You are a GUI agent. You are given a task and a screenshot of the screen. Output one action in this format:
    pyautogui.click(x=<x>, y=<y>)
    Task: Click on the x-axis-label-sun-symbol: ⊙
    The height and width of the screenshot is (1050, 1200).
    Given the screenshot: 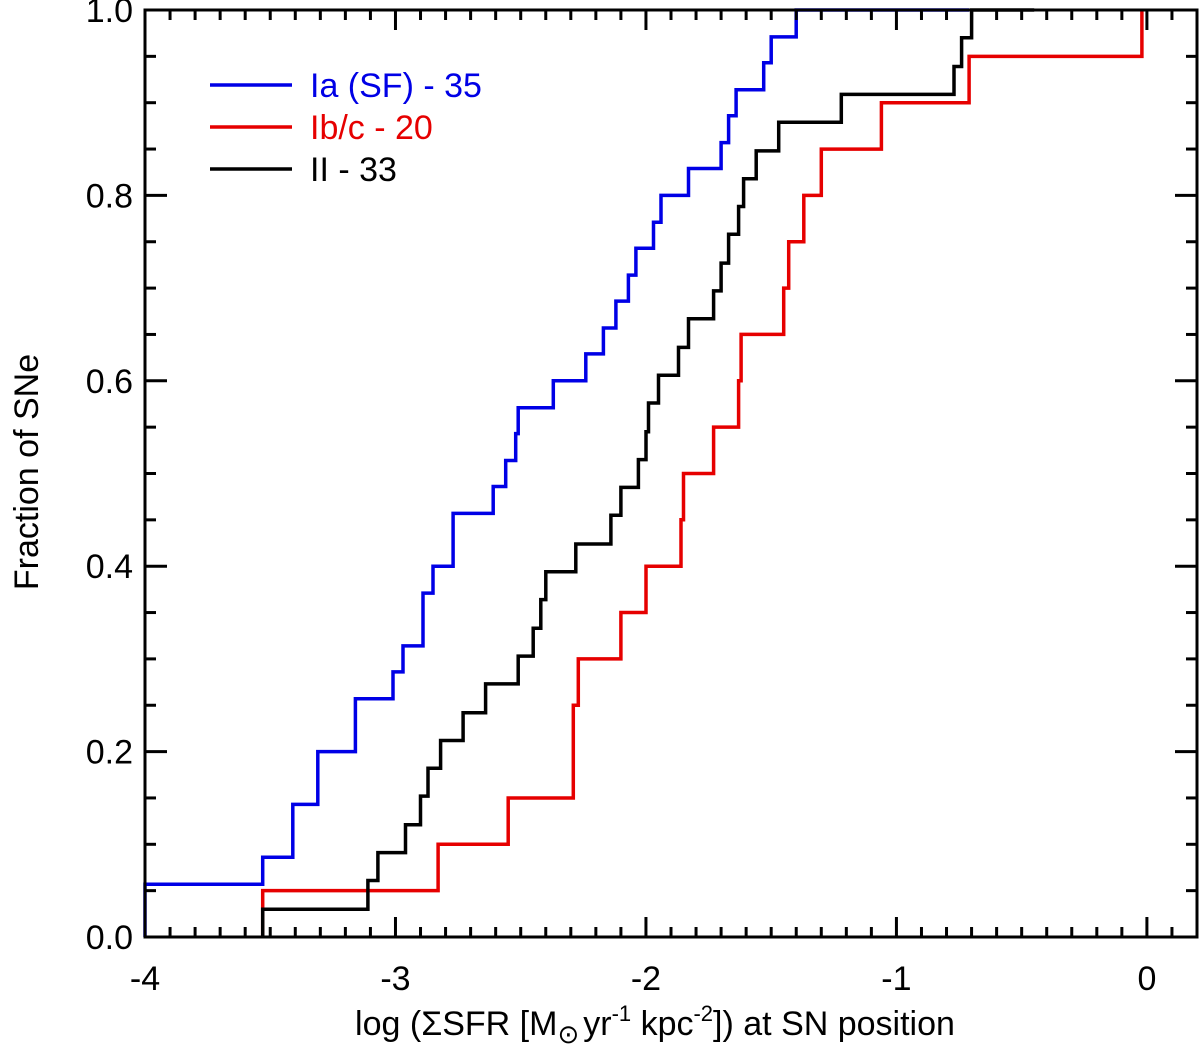 What is the action you would take?
    pyautogui.click(x=568, y=1034)
    